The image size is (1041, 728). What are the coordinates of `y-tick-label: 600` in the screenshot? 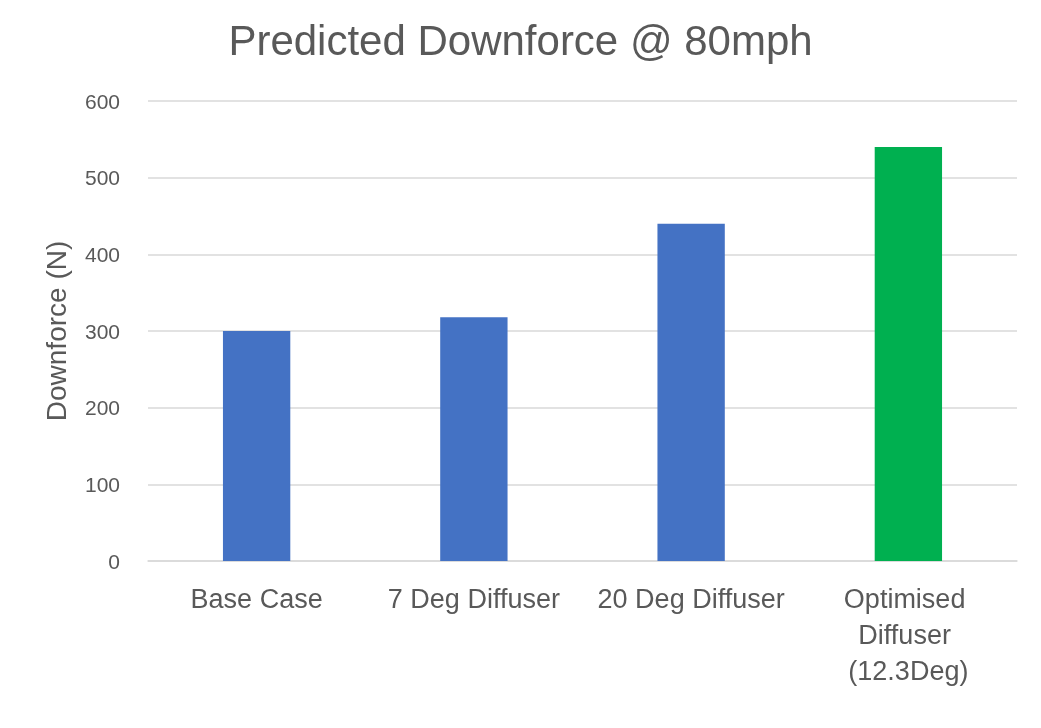 It's located at (102, 101).